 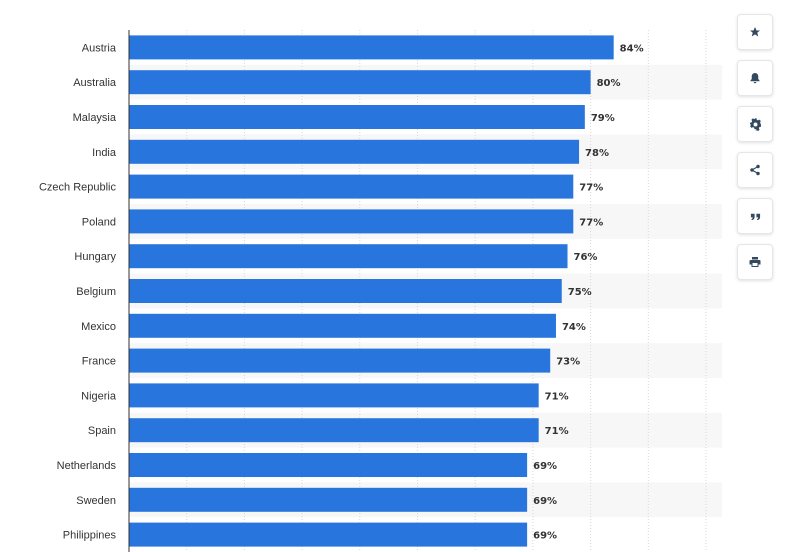 What do you see at coordinates (104, 153) in the screenshot?
I see `category-label: India` at bounding box center [104, 153].